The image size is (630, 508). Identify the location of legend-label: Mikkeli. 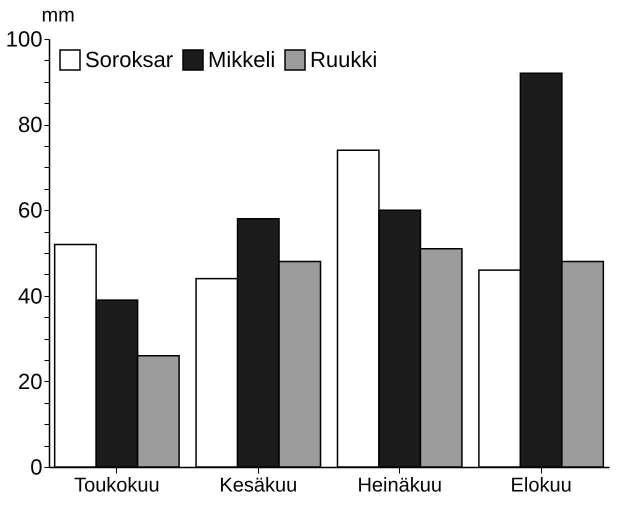
(242, 59).